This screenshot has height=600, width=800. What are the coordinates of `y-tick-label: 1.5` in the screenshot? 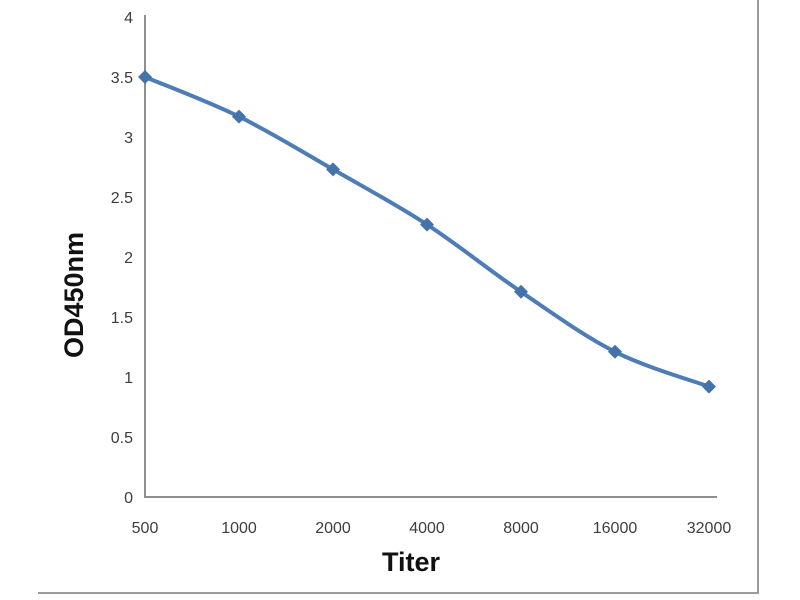 It's located at (122, 318).